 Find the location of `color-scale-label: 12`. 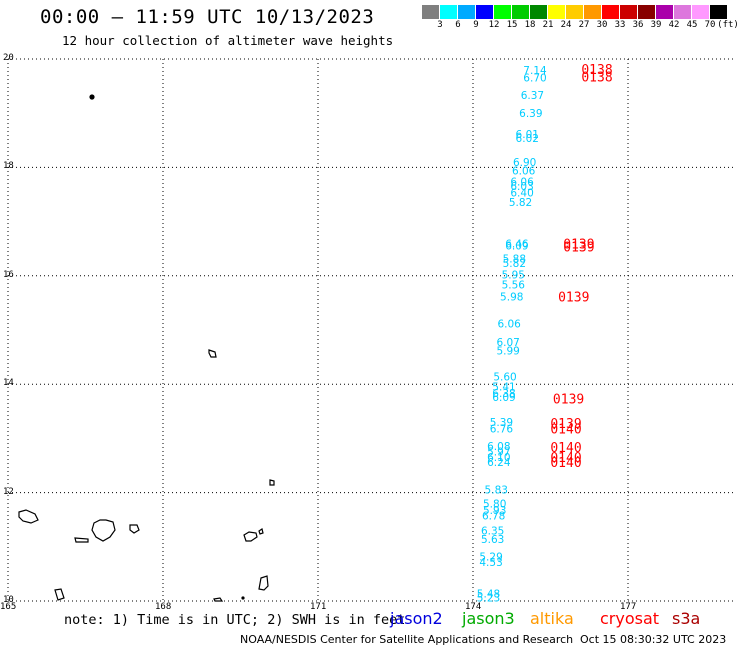

color-scale-label: 12 is located at coordinates (494, 25).